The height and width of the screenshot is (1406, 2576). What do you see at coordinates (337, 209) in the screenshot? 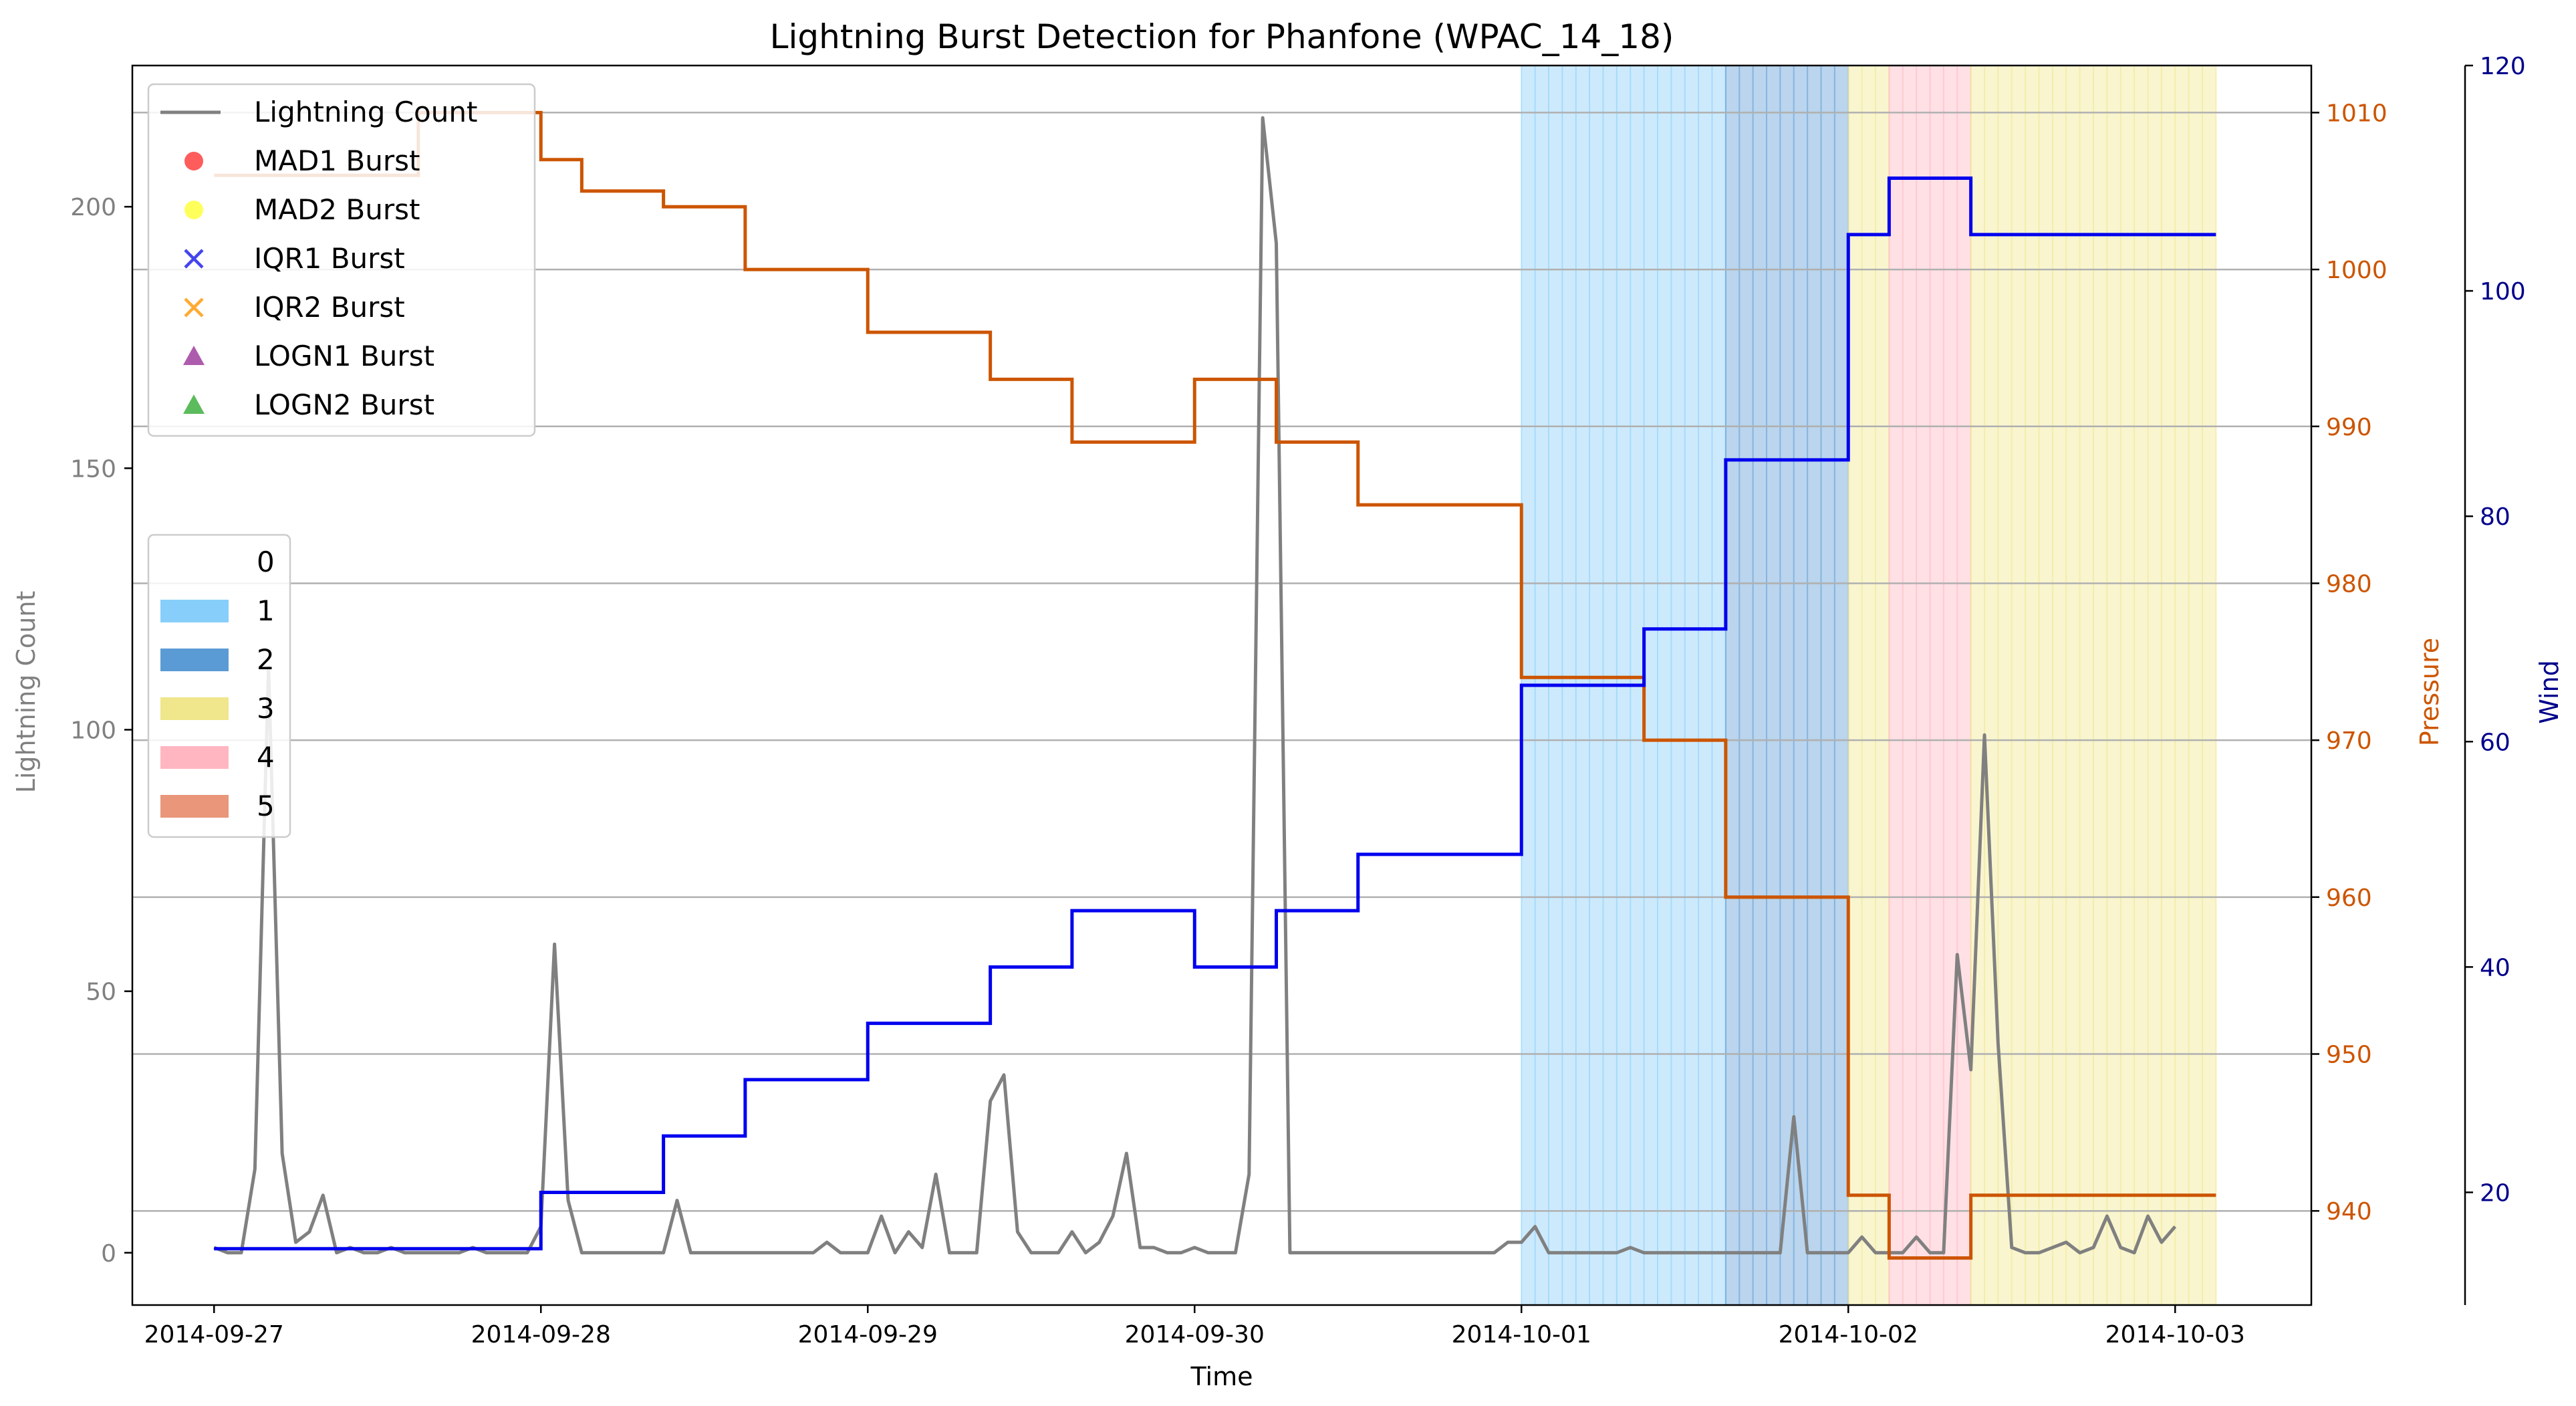
I see `legend-marker-label: MAD2 Burst` at bounding box center [337, 209].